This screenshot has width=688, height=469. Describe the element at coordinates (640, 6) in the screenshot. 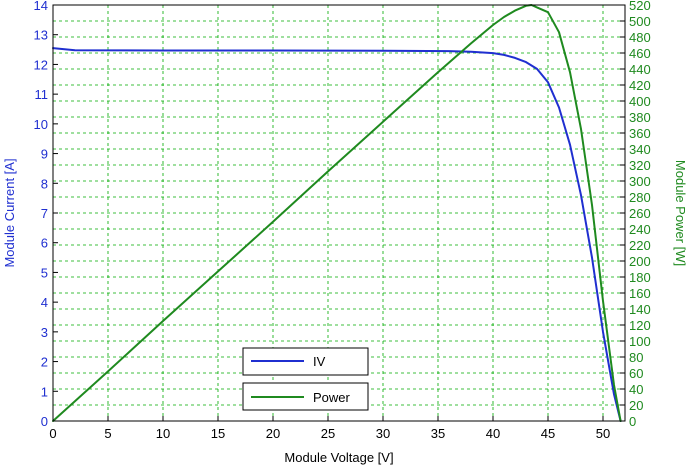

I see `right-tick-label-26: 520` at that location.